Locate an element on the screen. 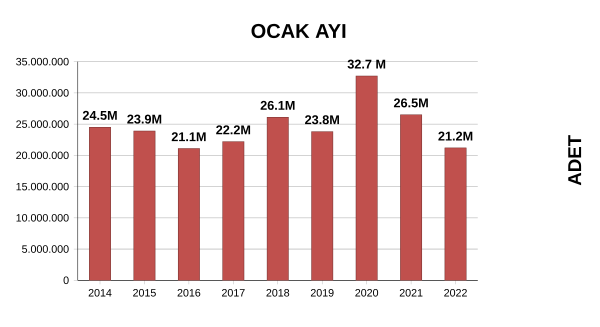 This screenshot has width=600, height=327. data-label: 23.9M is located at coordinates (144, 119).